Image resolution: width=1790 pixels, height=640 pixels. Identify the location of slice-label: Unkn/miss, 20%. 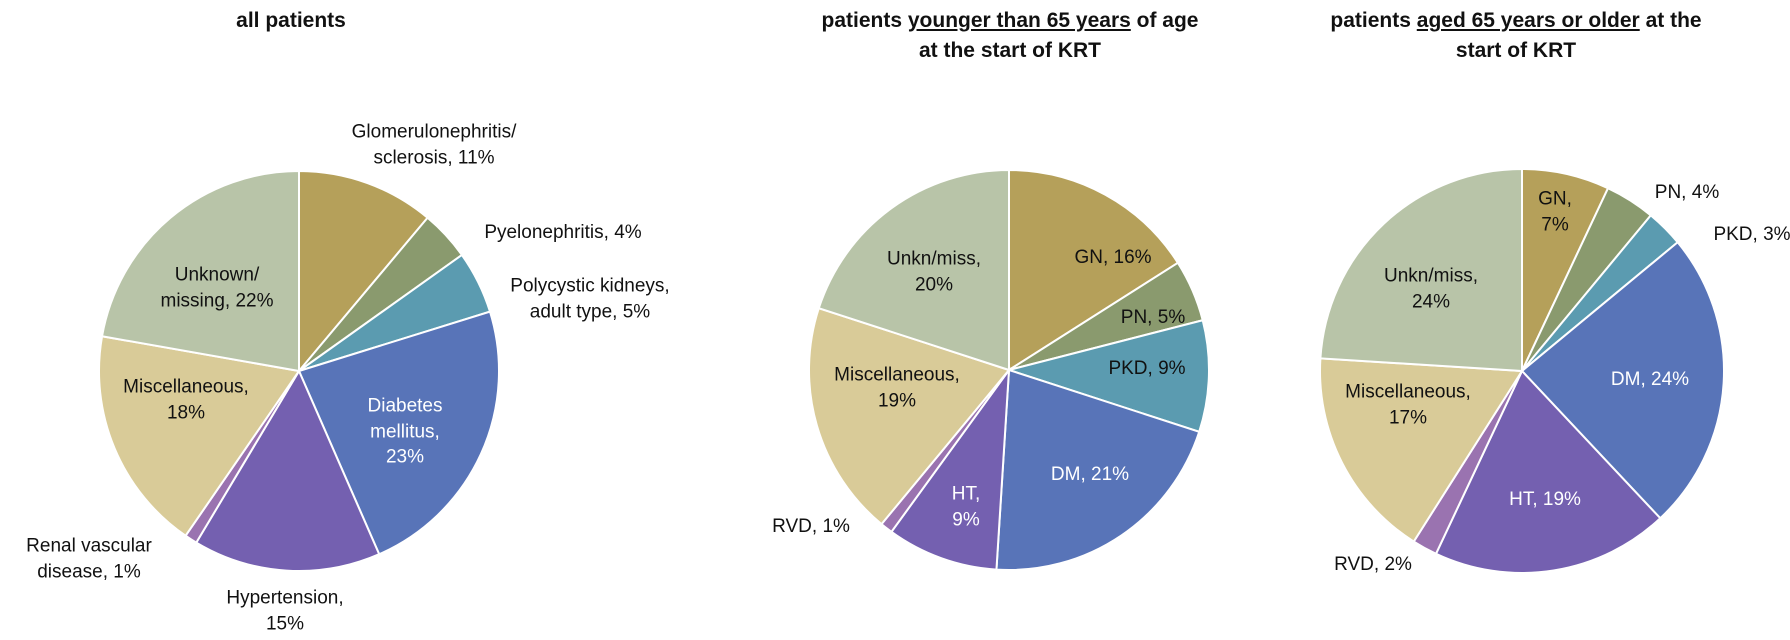
(934, 271).